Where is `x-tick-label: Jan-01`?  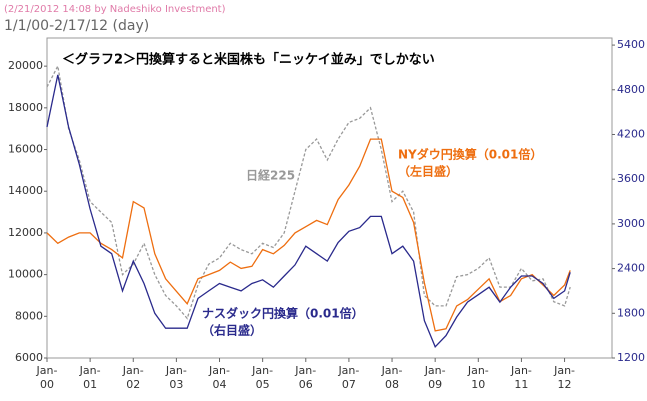
x-tick-label: Jan-01 is located at coordinates (90, 377).